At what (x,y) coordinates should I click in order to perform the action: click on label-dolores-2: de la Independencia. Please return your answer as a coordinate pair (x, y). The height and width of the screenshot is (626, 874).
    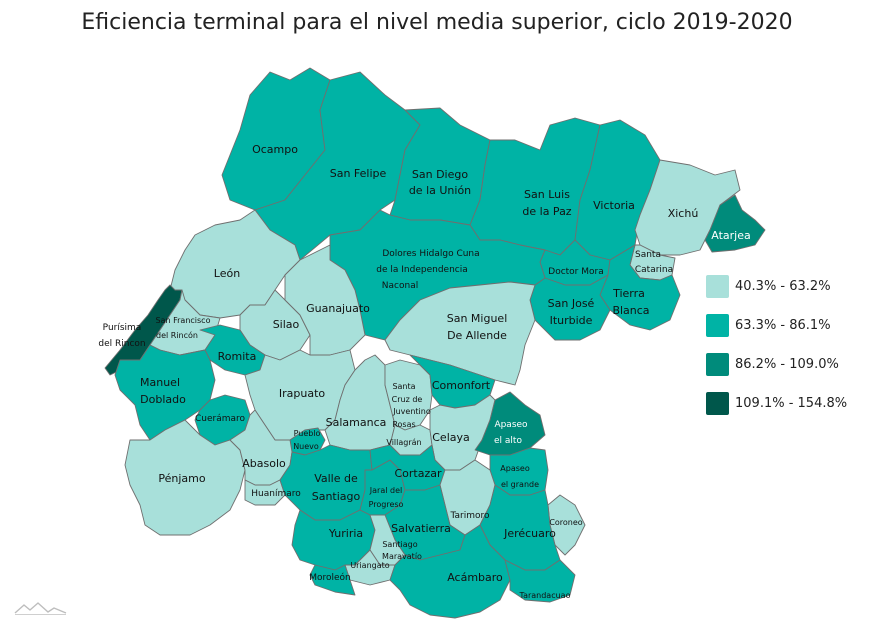
    Looking at the image, I should click on (421, 270).